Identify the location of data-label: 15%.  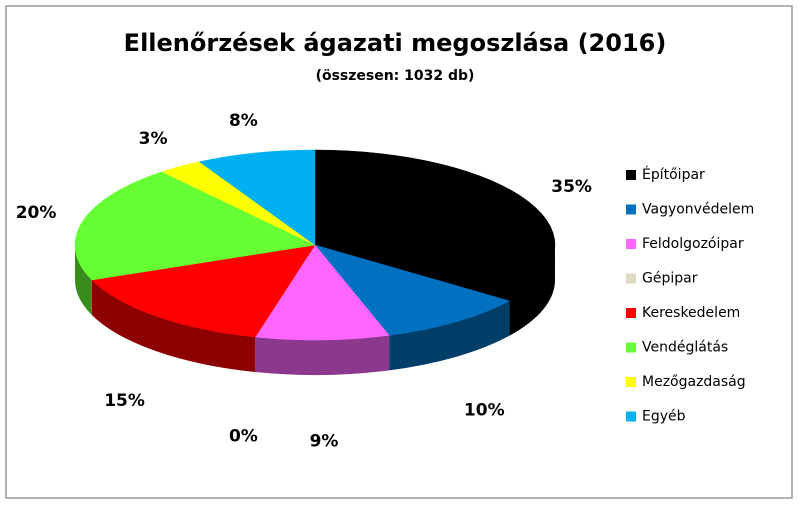
(124, 401).